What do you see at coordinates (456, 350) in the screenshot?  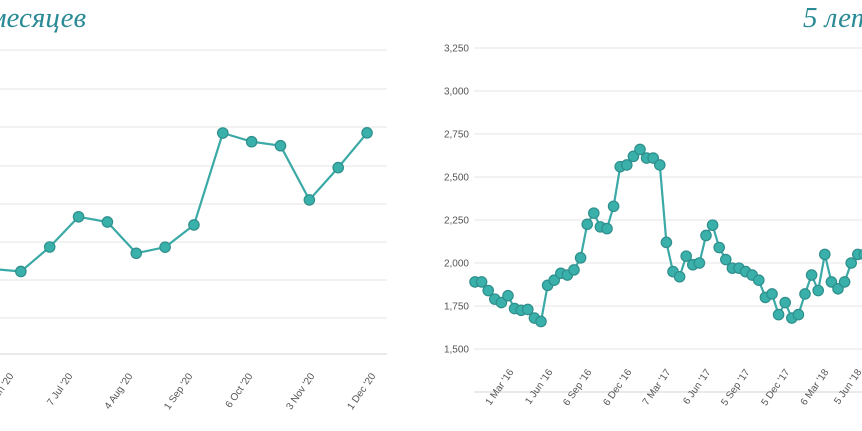 I see `y-tick-label: 1,500` at bounding box center [456, 350].